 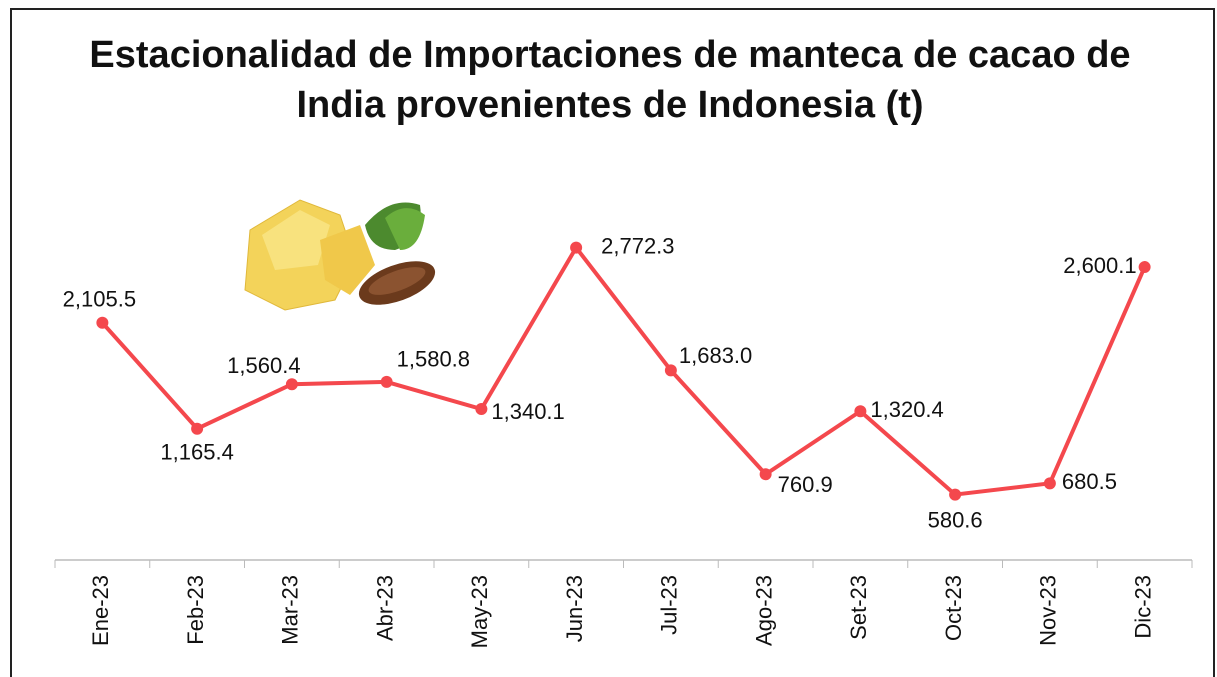 I want to click on x-tick-label: Jul-23, so click(x=669, y=605).